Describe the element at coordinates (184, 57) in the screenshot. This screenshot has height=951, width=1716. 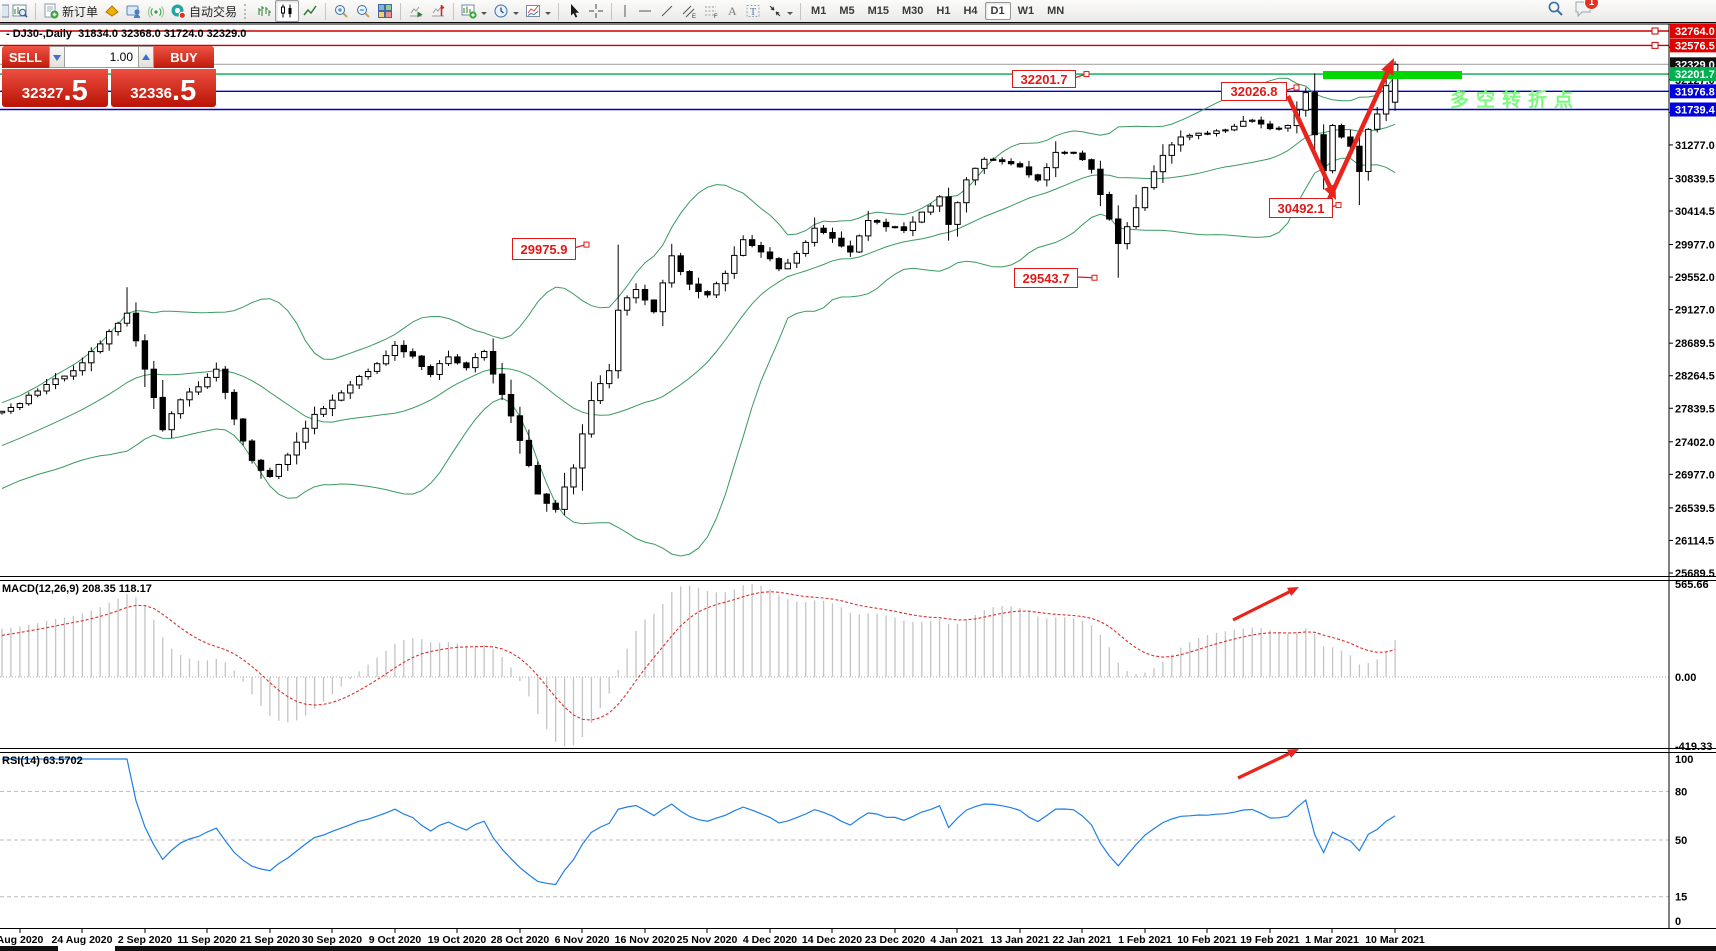
I see `buy-button: BUY` at that location.